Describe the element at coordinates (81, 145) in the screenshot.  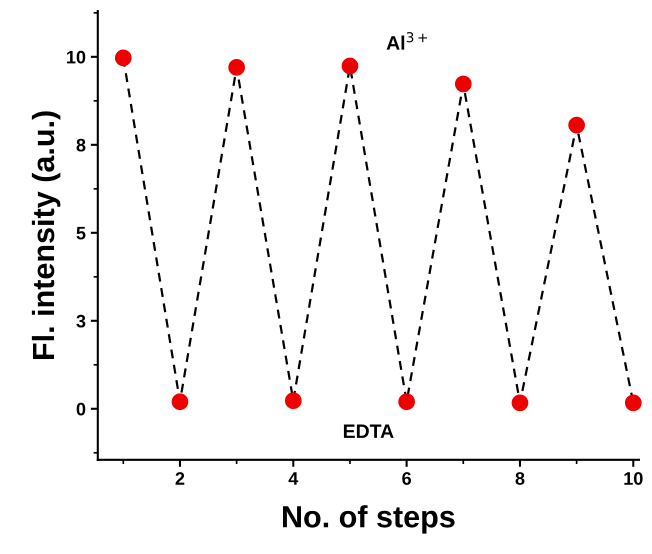
I see `y-tick-label: 8` at that location.